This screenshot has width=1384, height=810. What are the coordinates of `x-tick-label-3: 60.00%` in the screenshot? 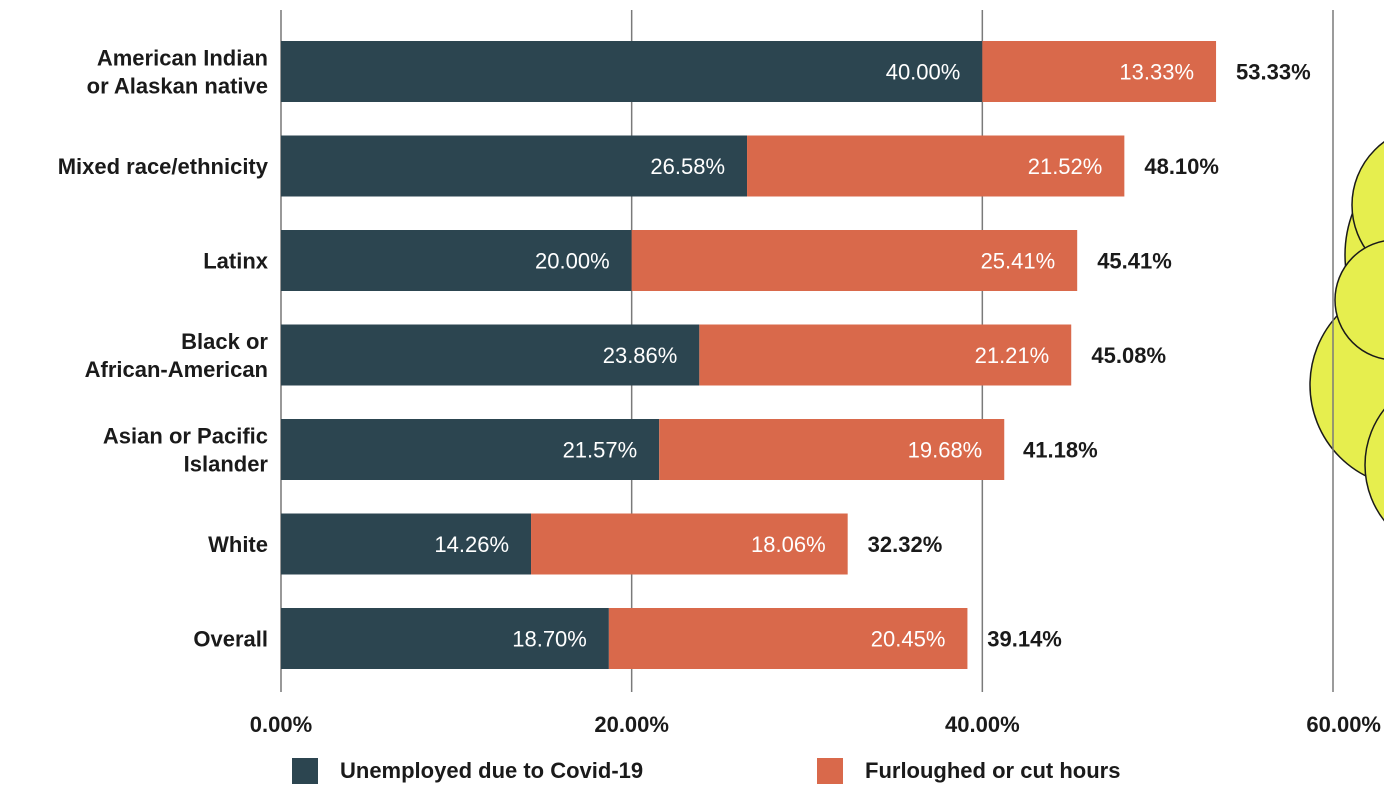 It's located at (1343, 724).